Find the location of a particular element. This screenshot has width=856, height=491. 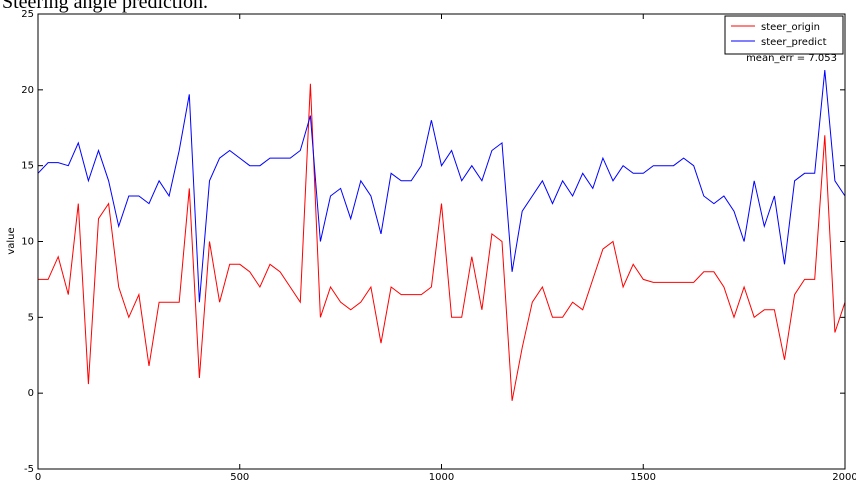

chart-title: Steering angle prediction. is located at coordinates (105, 6).